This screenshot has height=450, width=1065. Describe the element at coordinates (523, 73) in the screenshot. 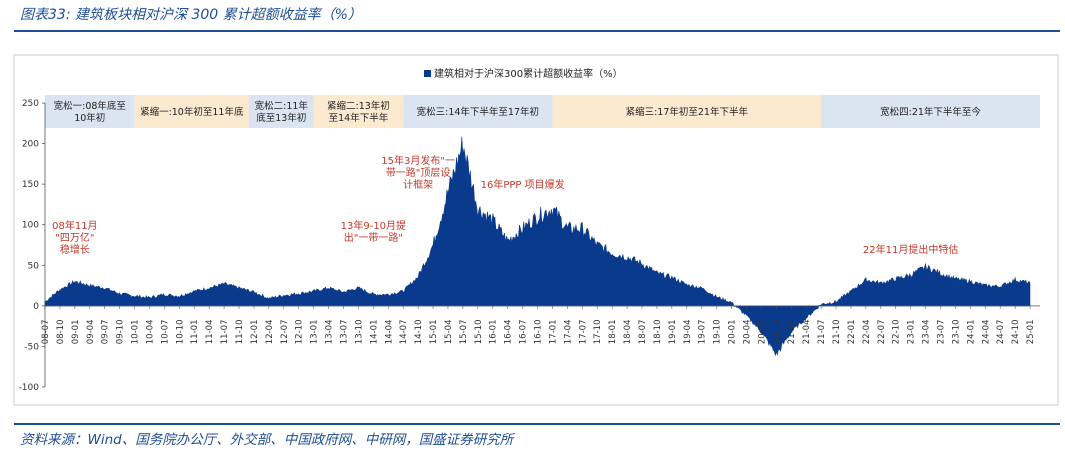

I see `legend: 建筑相对于沪深300累计超额收益率（%）` at that location.